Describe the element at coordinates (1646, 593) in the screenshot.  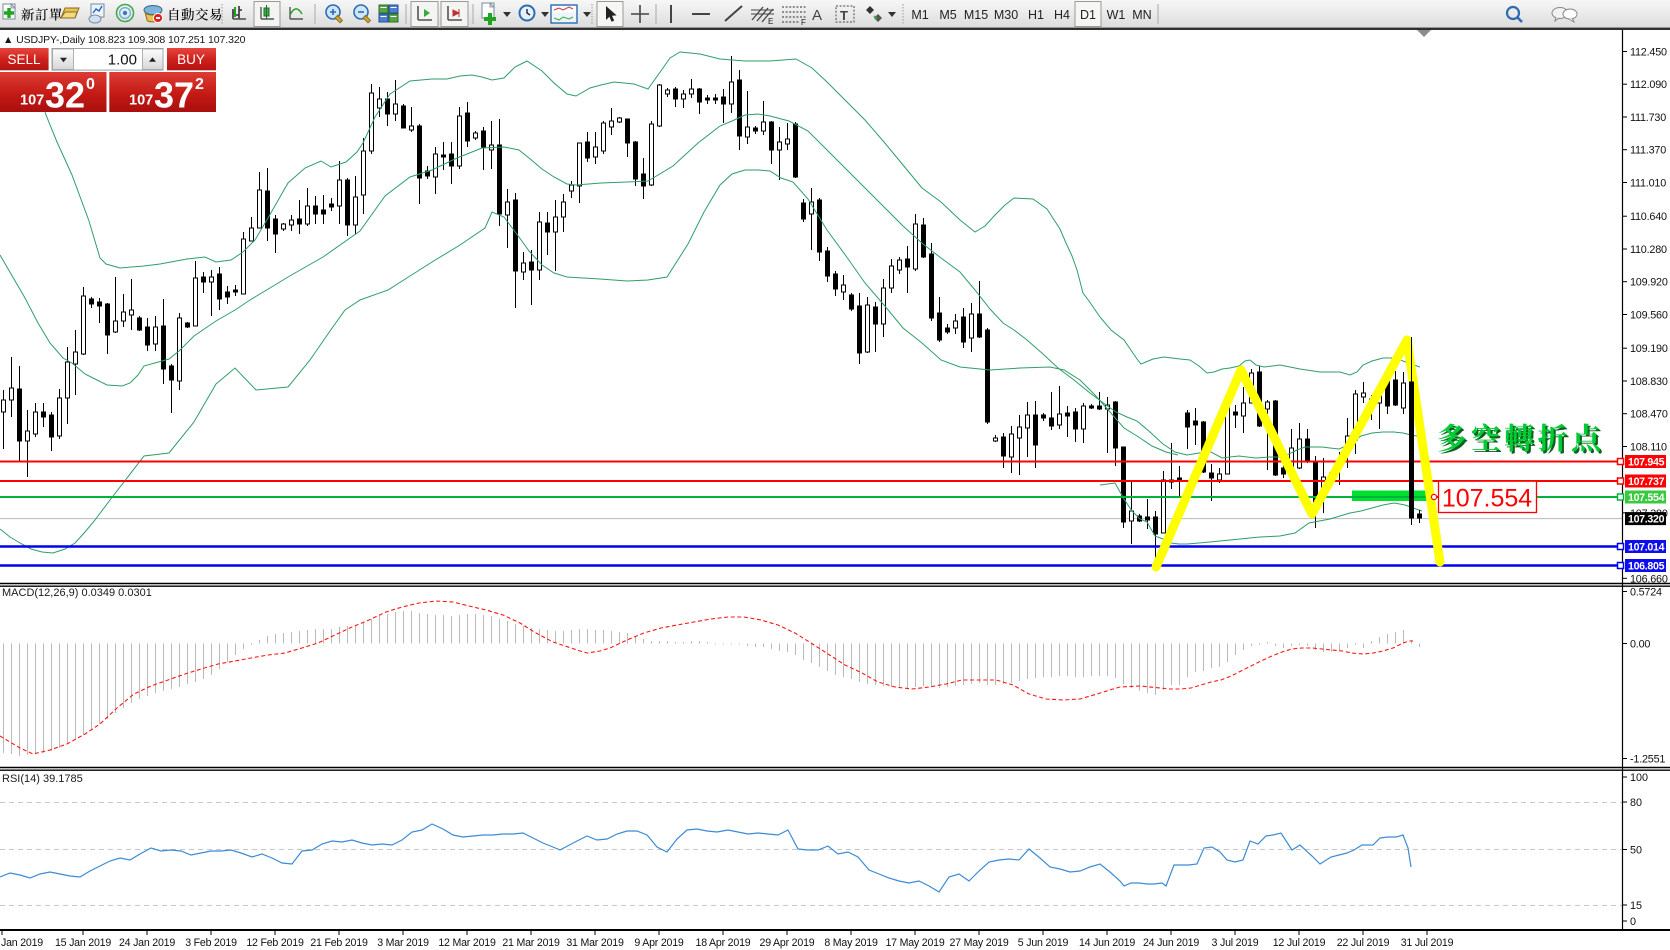
I see `svg-text: 0.5724` at that location.